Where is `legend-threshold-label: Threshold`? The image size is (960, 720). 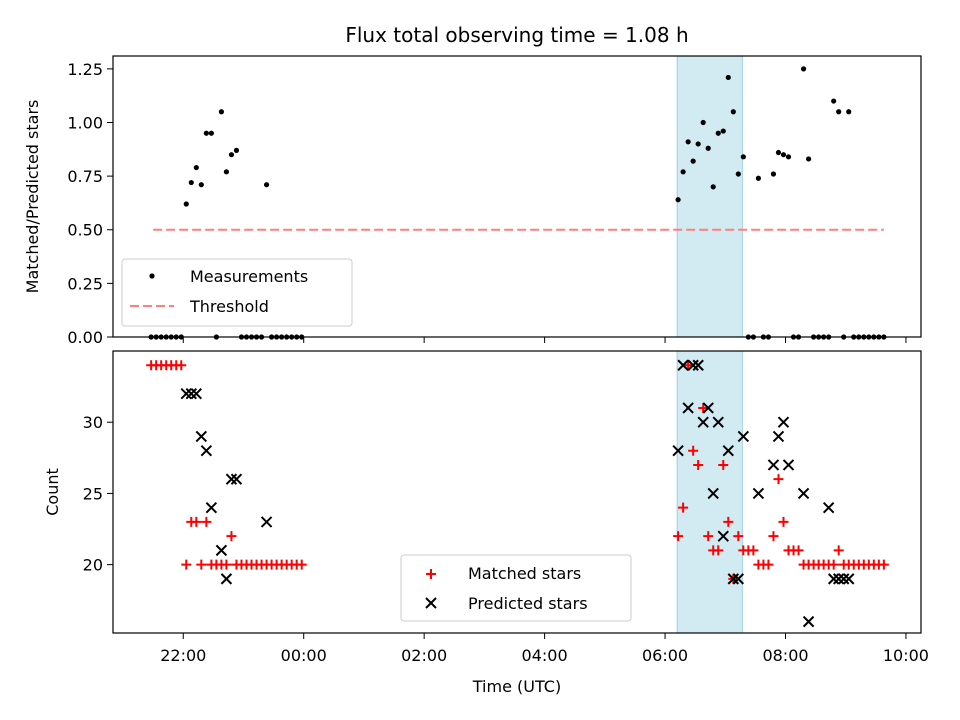 legend-threshold-label: Threshold is located at coordinates (229, 306).